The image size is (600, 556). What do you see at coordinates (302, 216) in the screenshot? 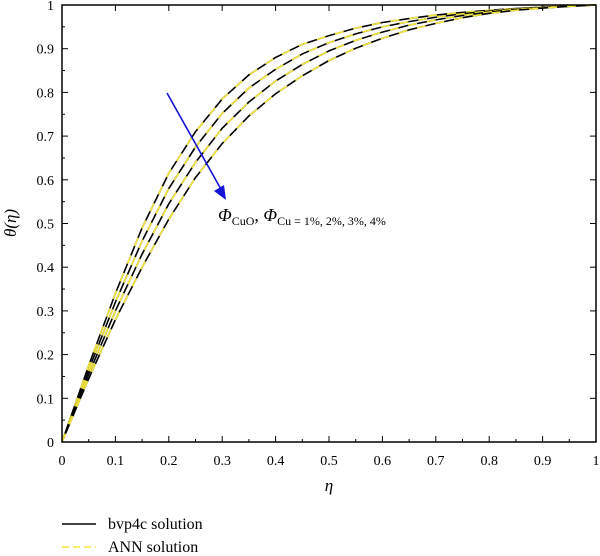
I see `annotation-label: ΦCuO, ΦCu = 1%, 2%, 3%, 4%` at bounding box center [302, 216].